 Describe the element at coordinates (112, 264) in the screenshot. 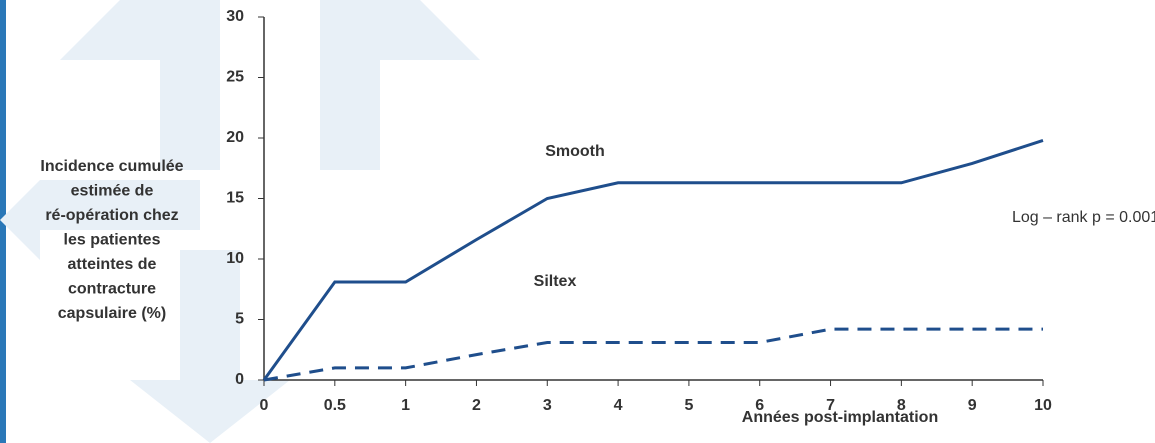

I see `y-axis-title: atteintes de` at that location.